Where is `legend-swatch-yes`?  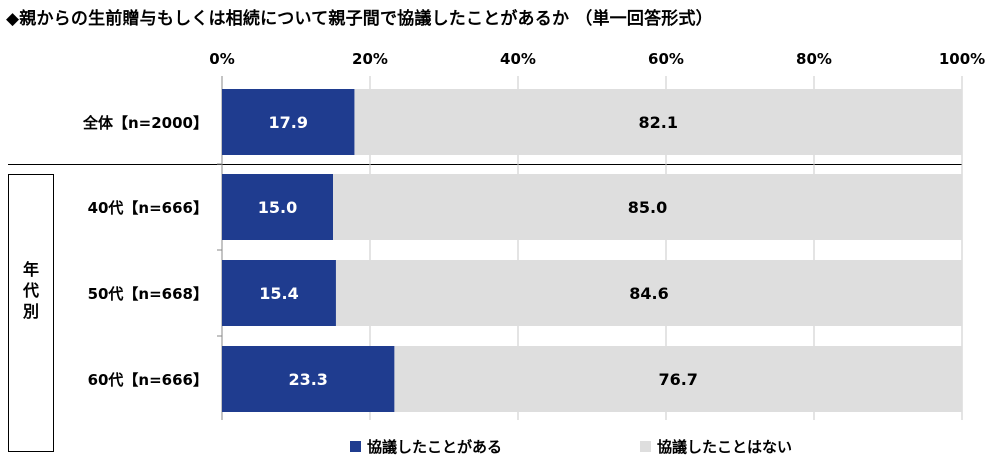 legend-swatch-yes is located at coordinates (355, 446).